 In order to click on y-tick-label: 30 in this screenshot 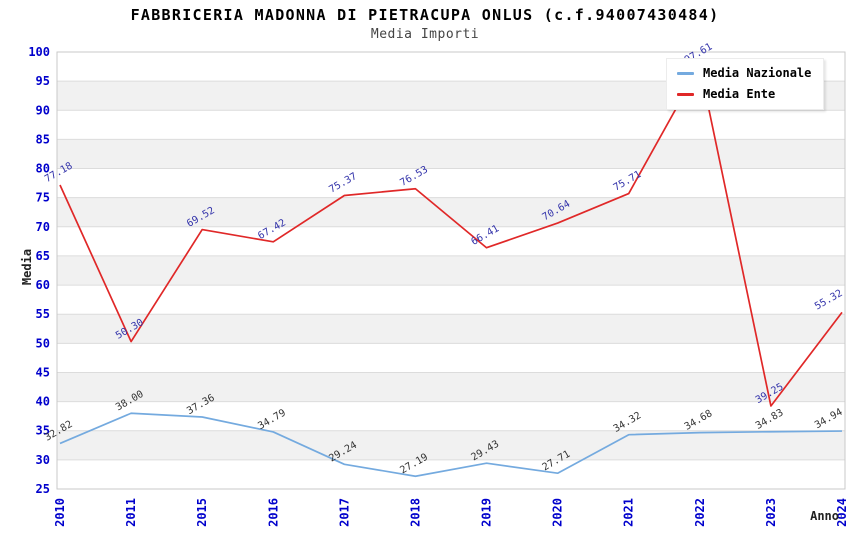, I will do `click(43, 460)`.